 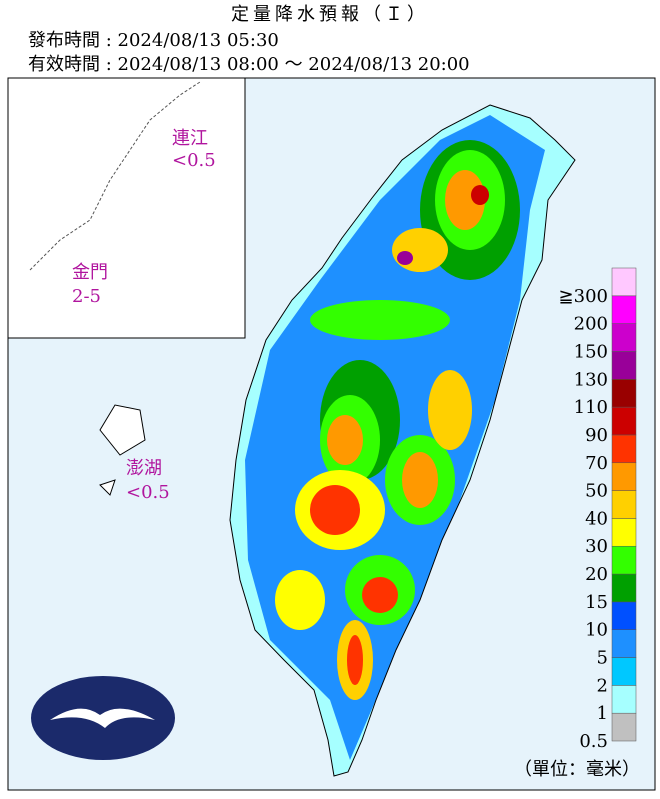 What do you see at coordinates (602, 658) in the screenshot?
I see `legend-label: 5` at bounding box center [602, 658].